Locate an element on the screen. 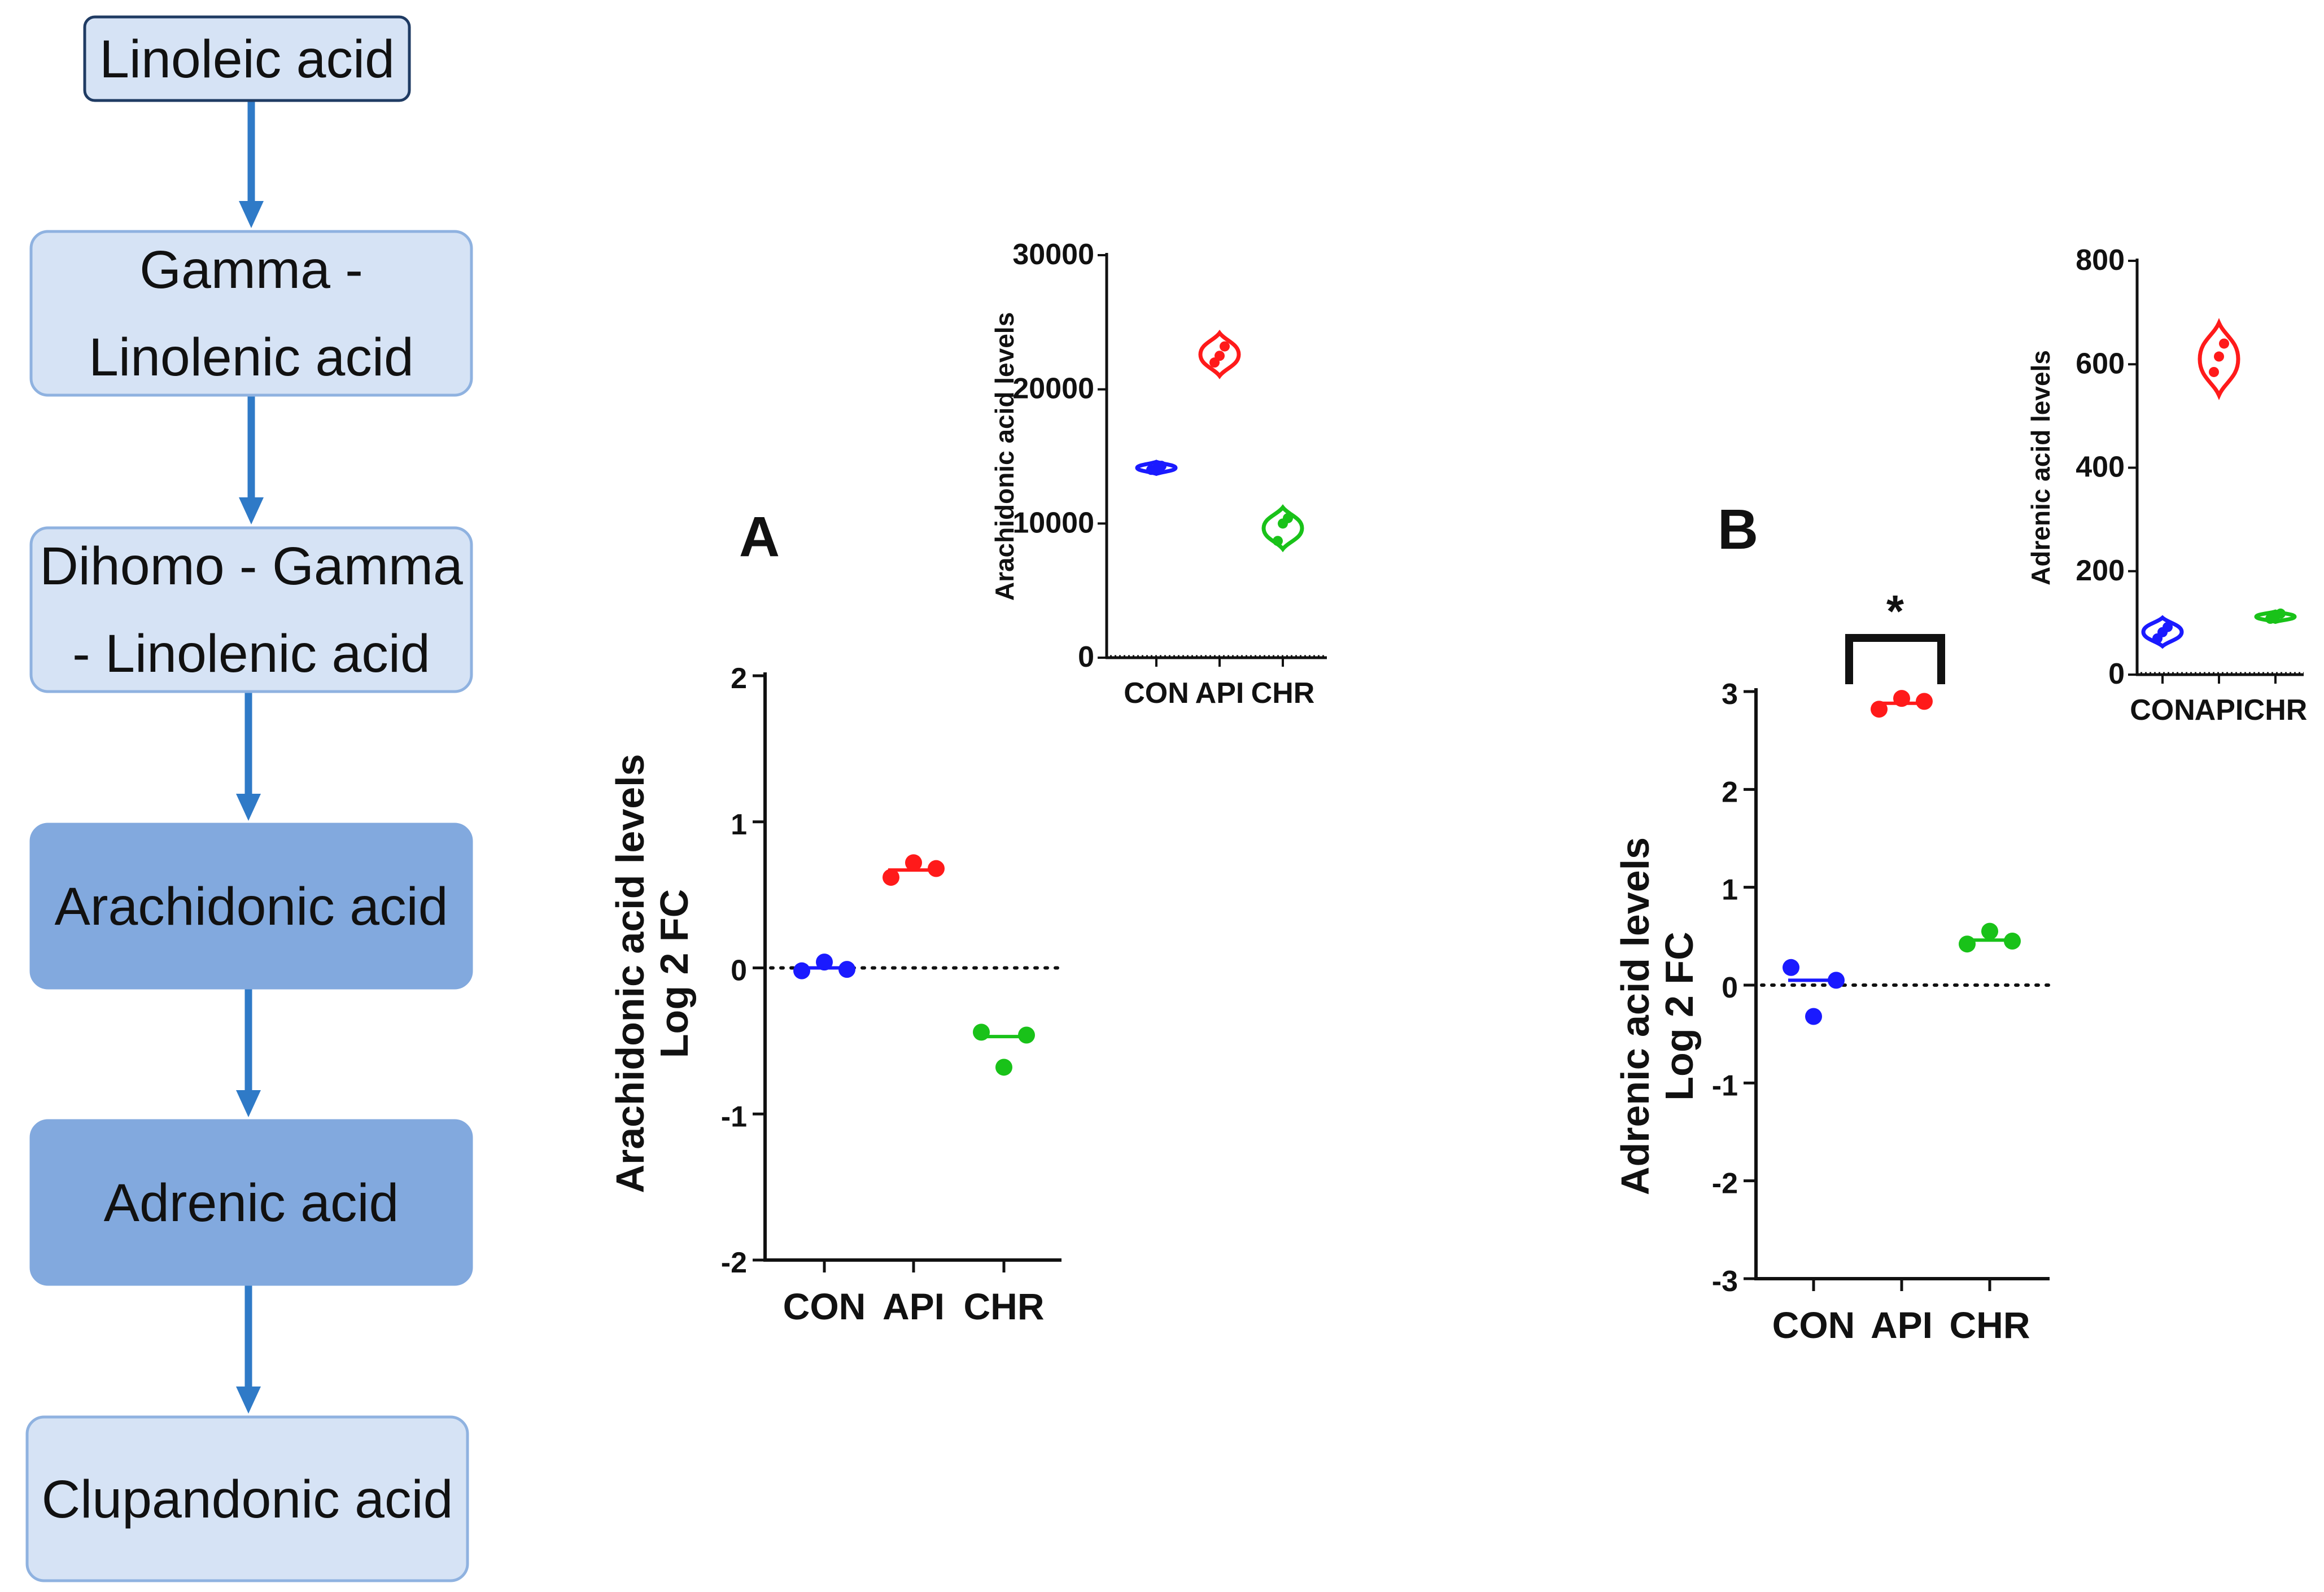 This screenshot has height=1592, width=2324. panel-label: A is located at coordinates (759, 537).